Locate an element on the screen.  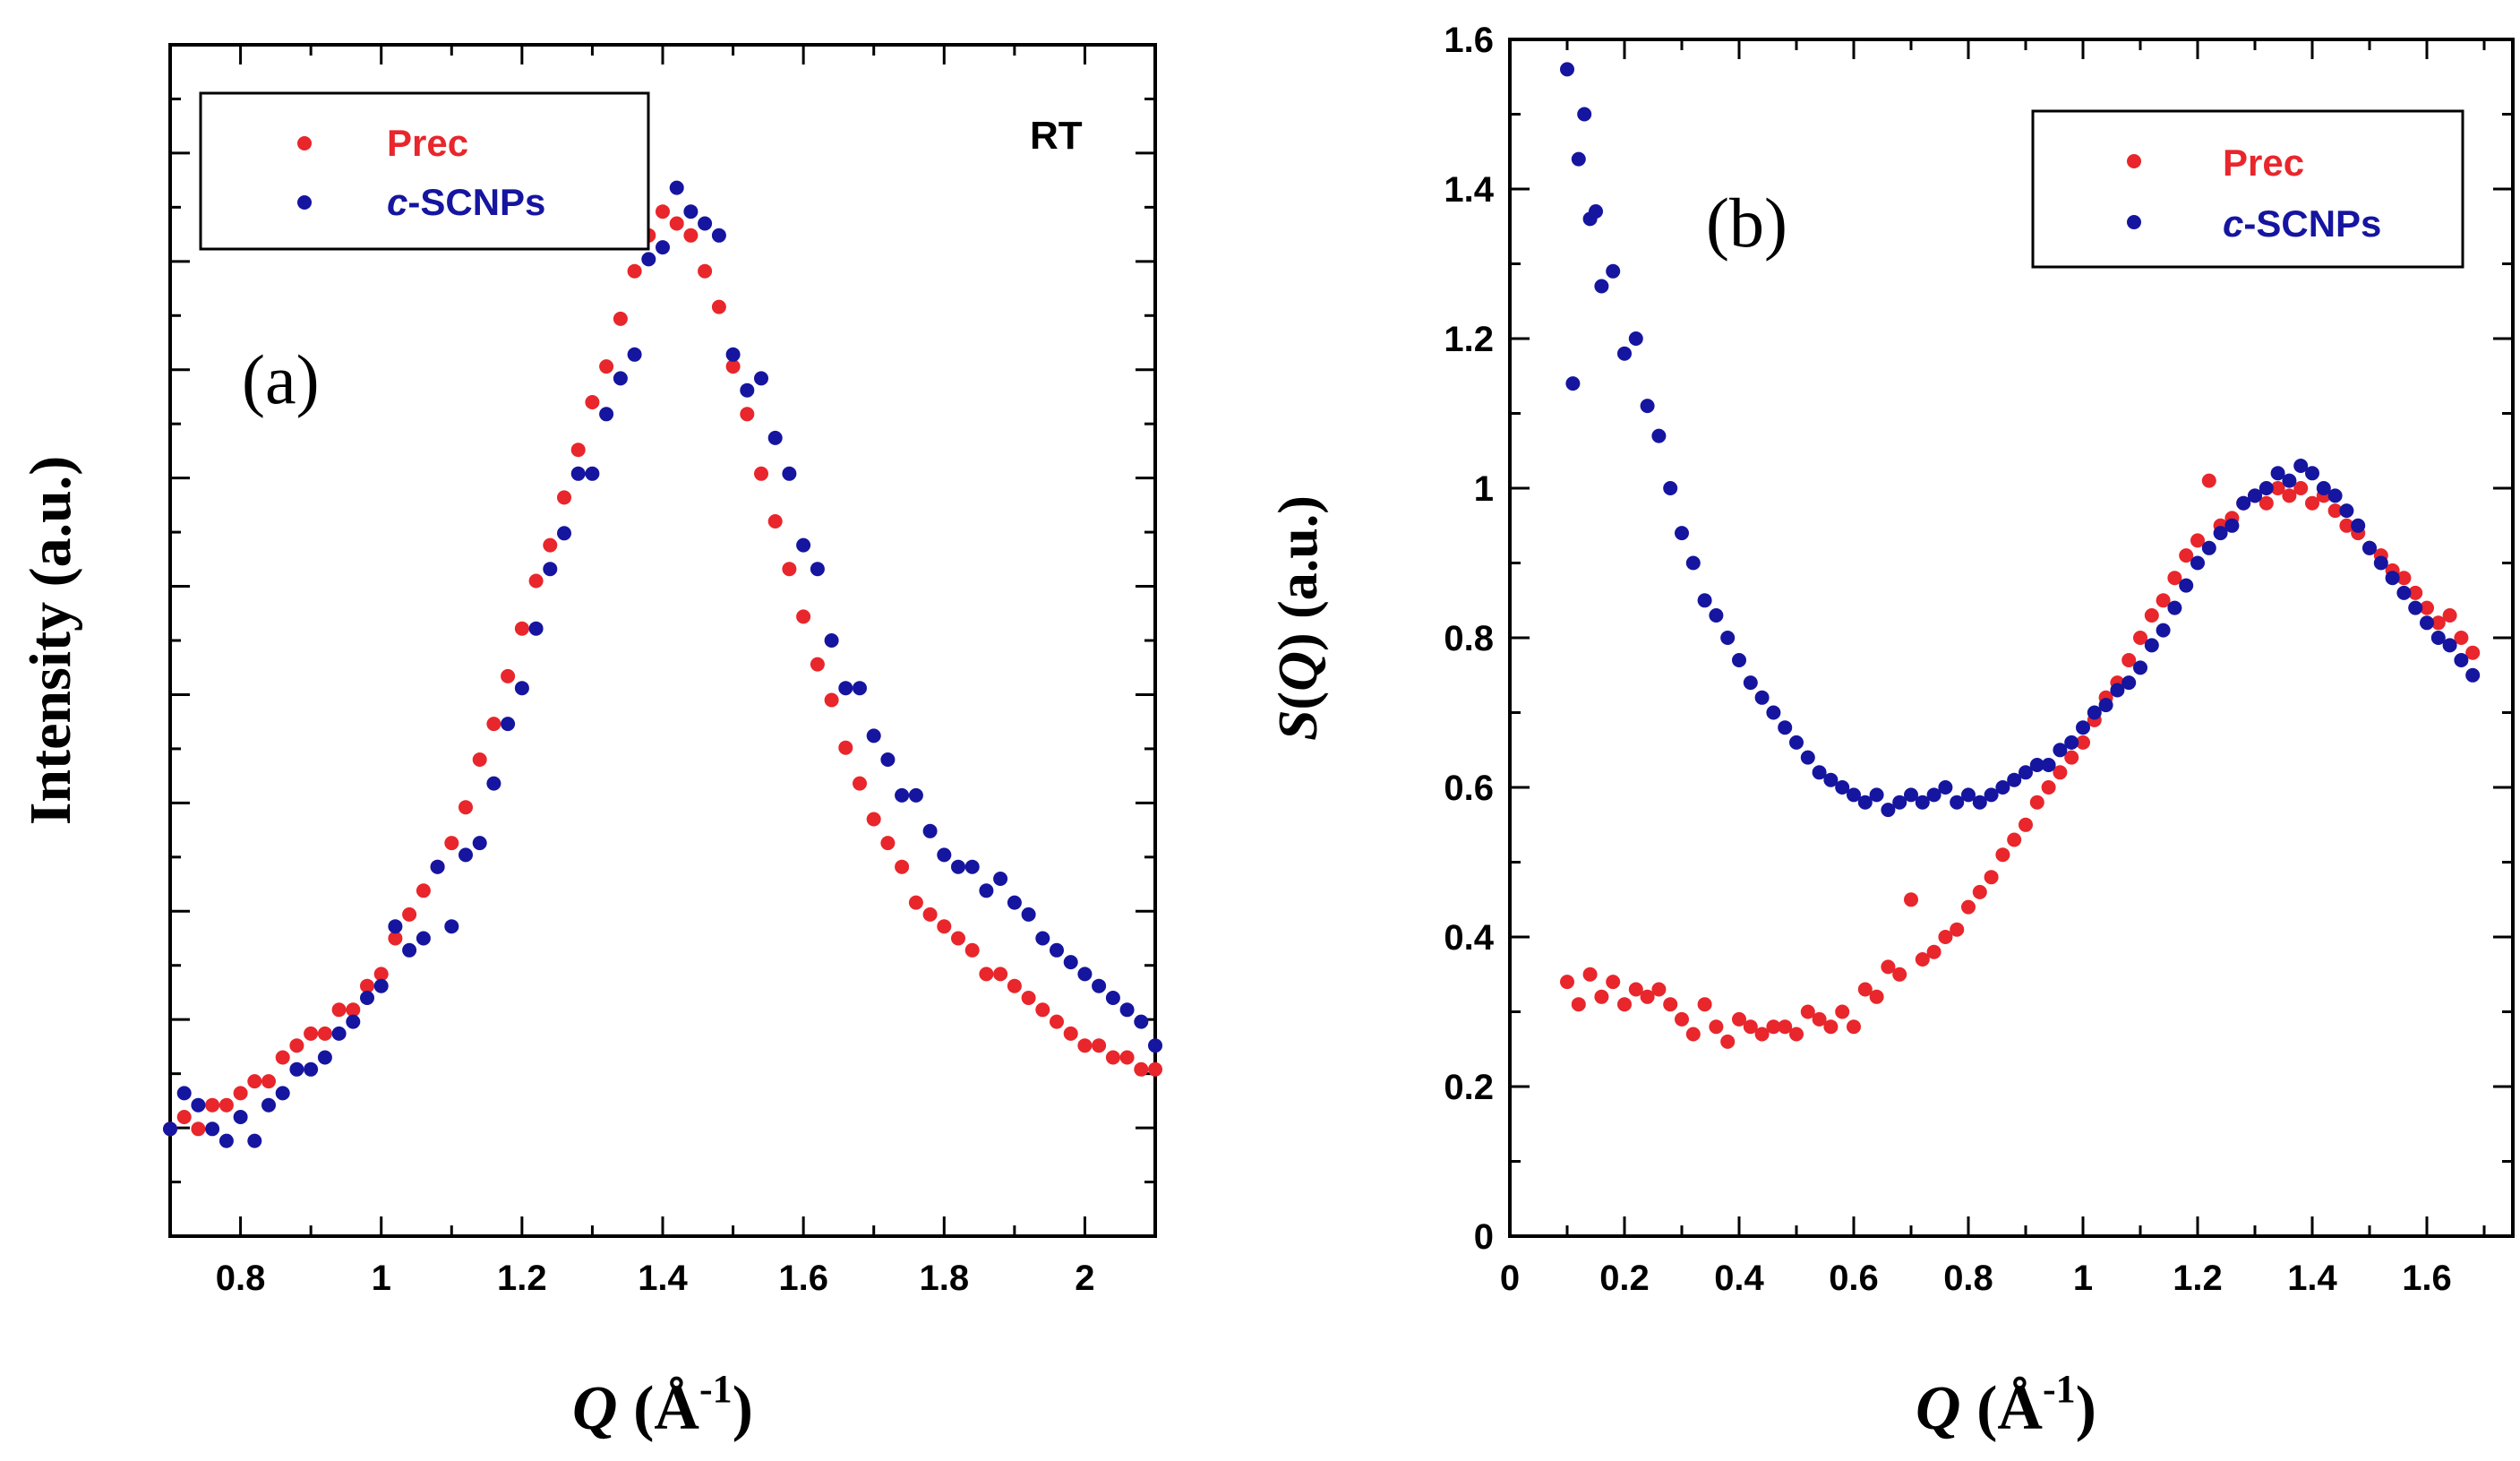
panel-b-y-var-q: Q is located at coordinates (1299, 671).